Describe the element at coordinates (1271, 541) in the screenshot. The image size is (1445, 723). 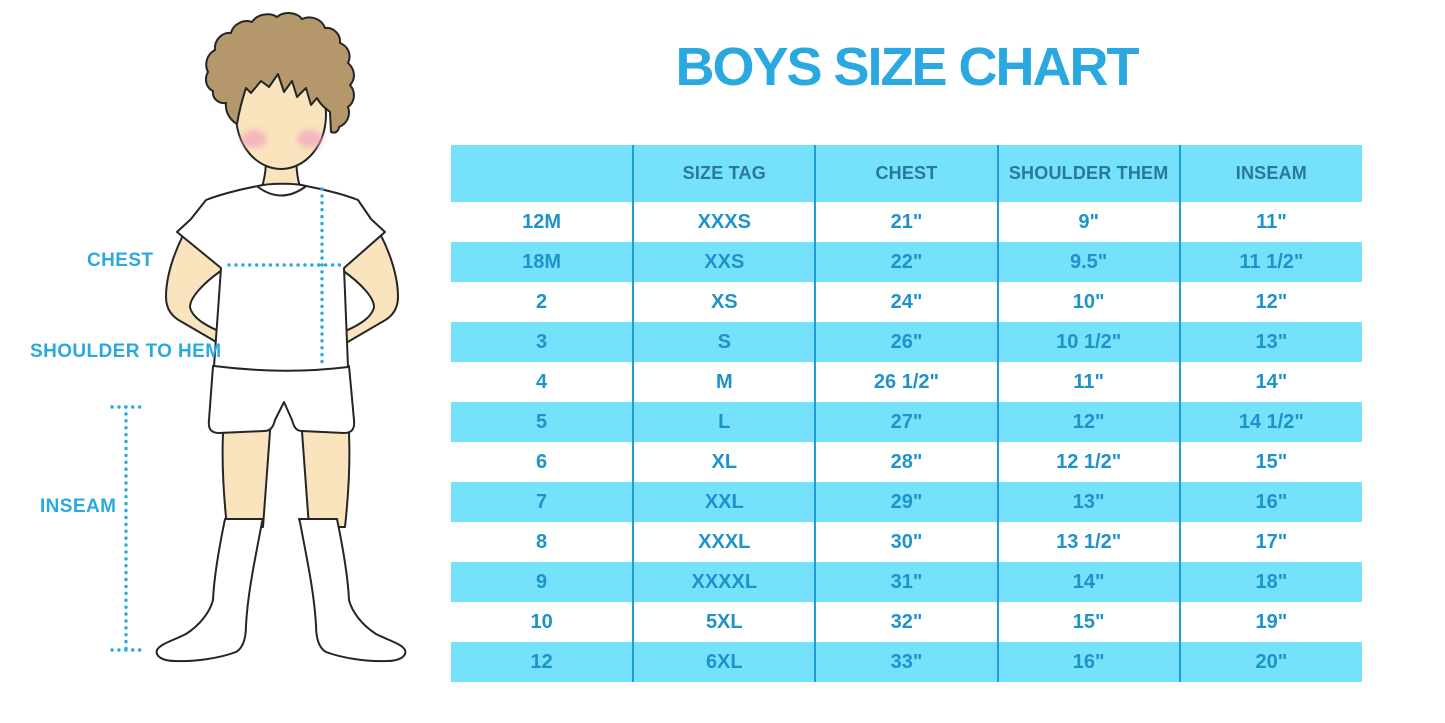
I see `table-cell: 17"` at that location.